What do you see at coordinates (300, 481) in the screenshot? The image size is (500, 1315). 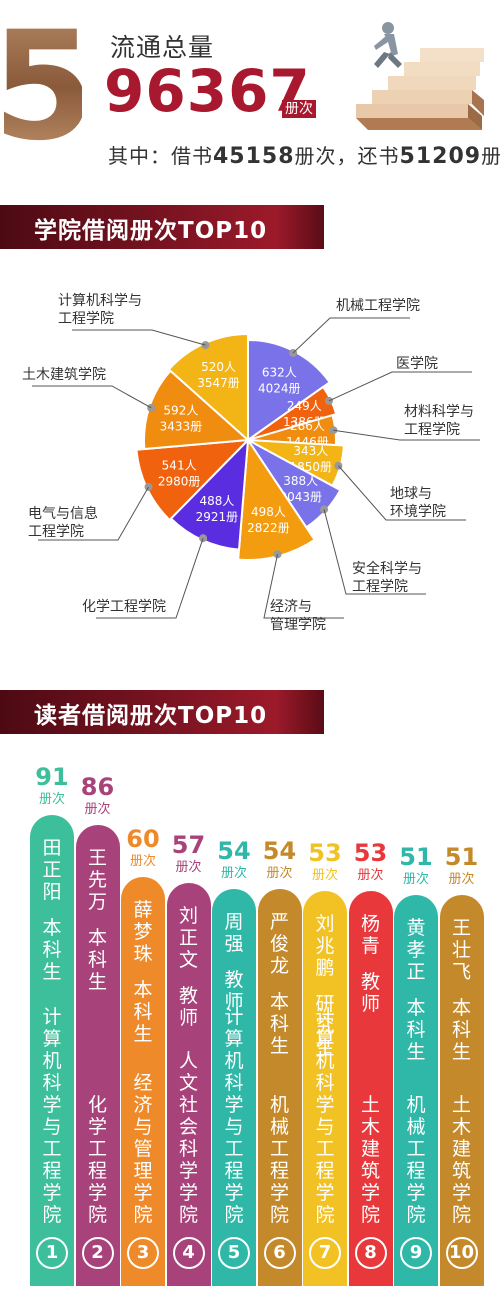 I see `pie-slice-people: 388人` at bounding box center [300, 481].